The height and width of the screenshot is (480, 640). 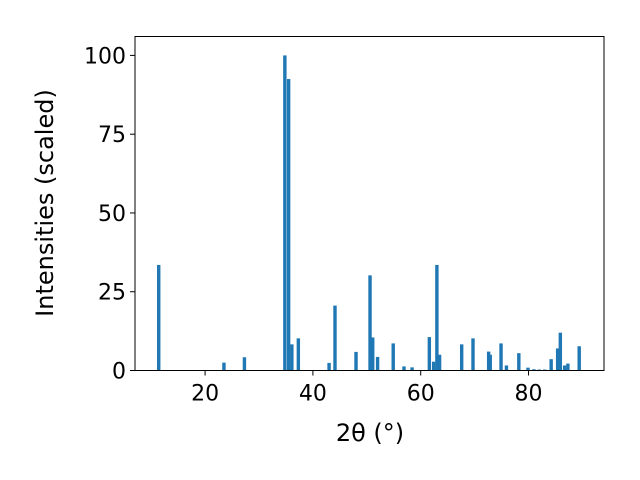 What do you see at coordinates (313, 394) in the screenshot?
I see `x-tick-label: 40` at bounding box center [313, 394].